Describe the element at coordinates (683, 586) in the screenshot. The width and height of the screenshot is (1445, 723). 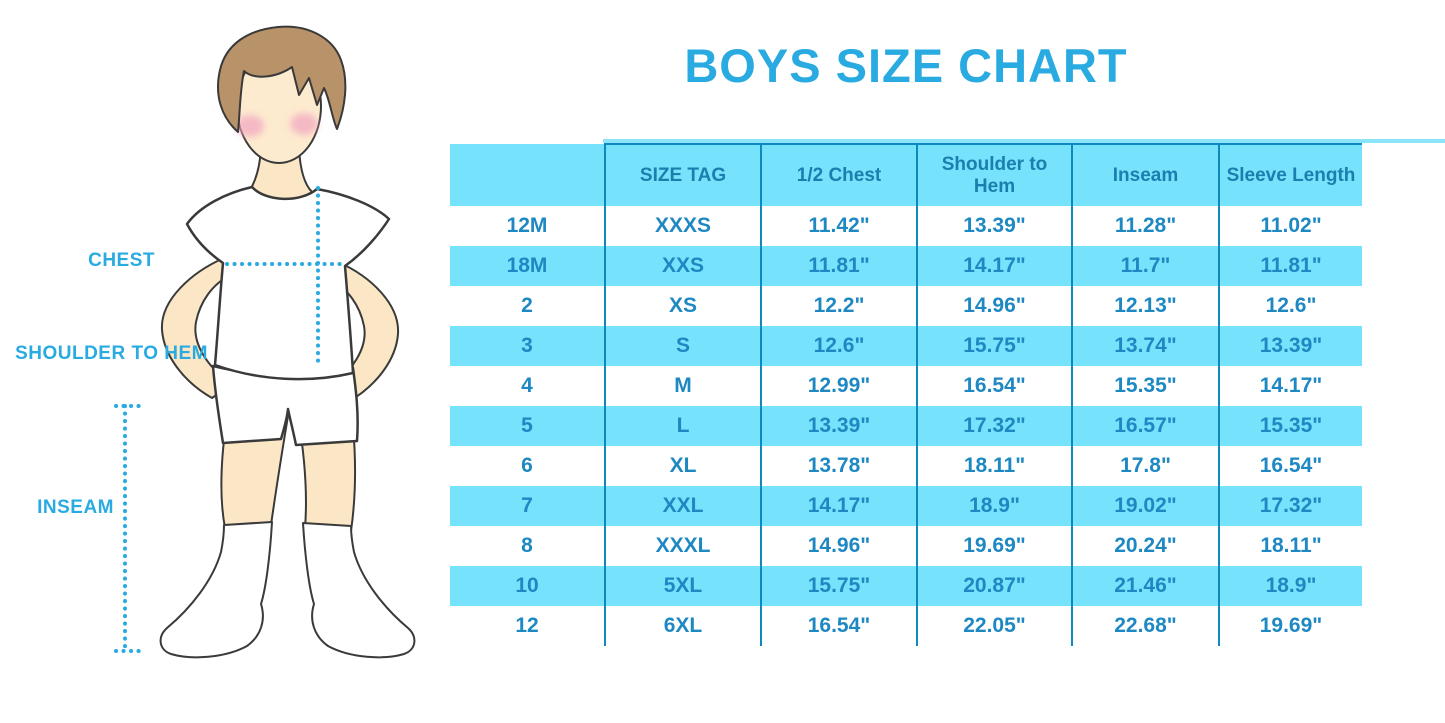
I see `size-tag-cell: 5XL` at that location.